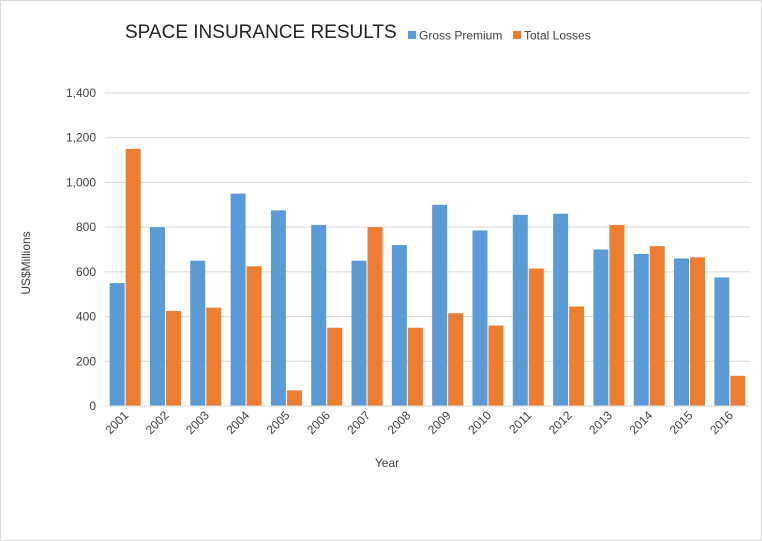 Image resolution: width=762 pixels, height=541 pixels. Describe the element at coordinates (577, 356) in the screenshot. I see `bar-total-losses-2012` at that location.